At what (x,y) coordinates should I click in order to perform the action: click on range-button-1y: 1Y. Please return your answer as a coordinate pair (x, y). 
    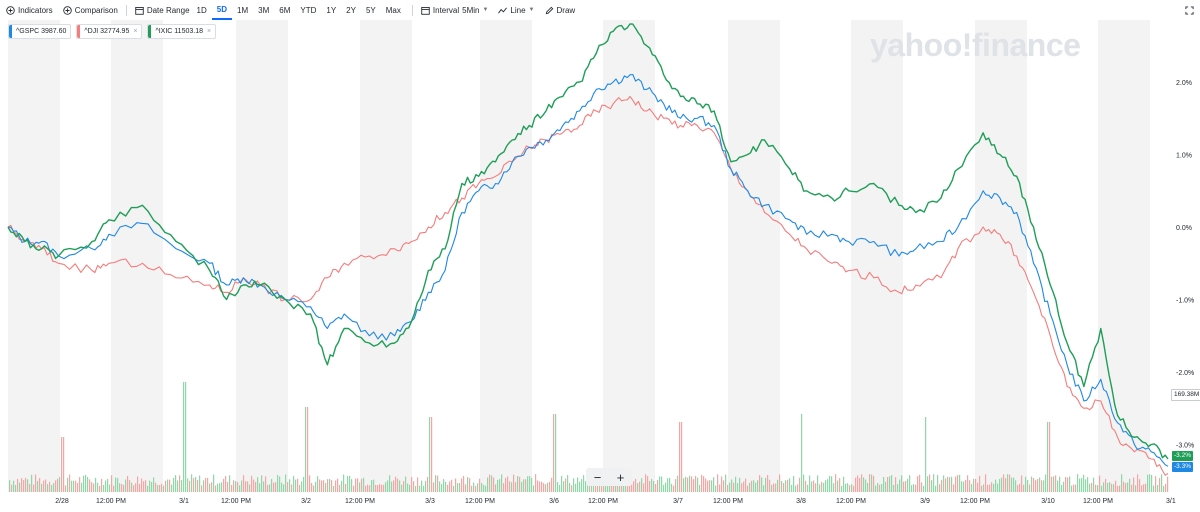
    Looking at the image, I should click on (331, 10).